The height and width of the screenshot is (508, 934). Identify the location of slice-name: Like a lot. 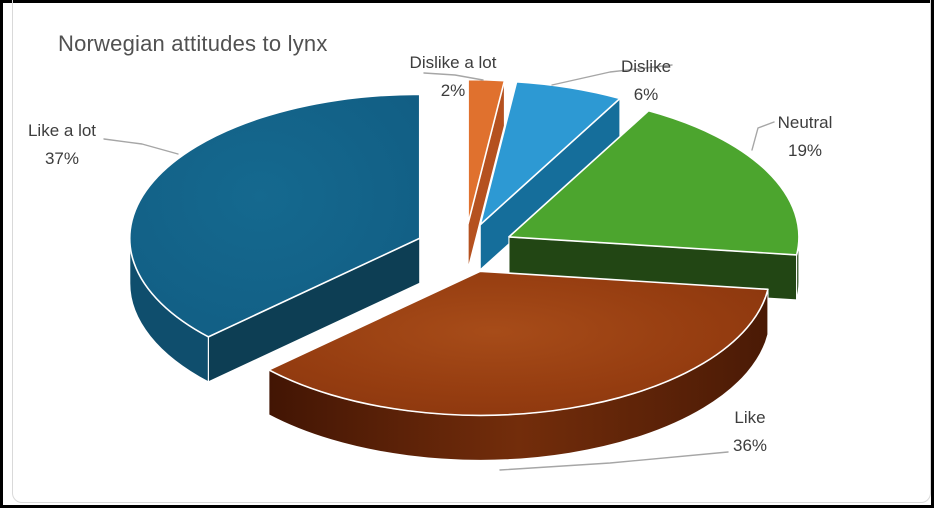
(62, 130).